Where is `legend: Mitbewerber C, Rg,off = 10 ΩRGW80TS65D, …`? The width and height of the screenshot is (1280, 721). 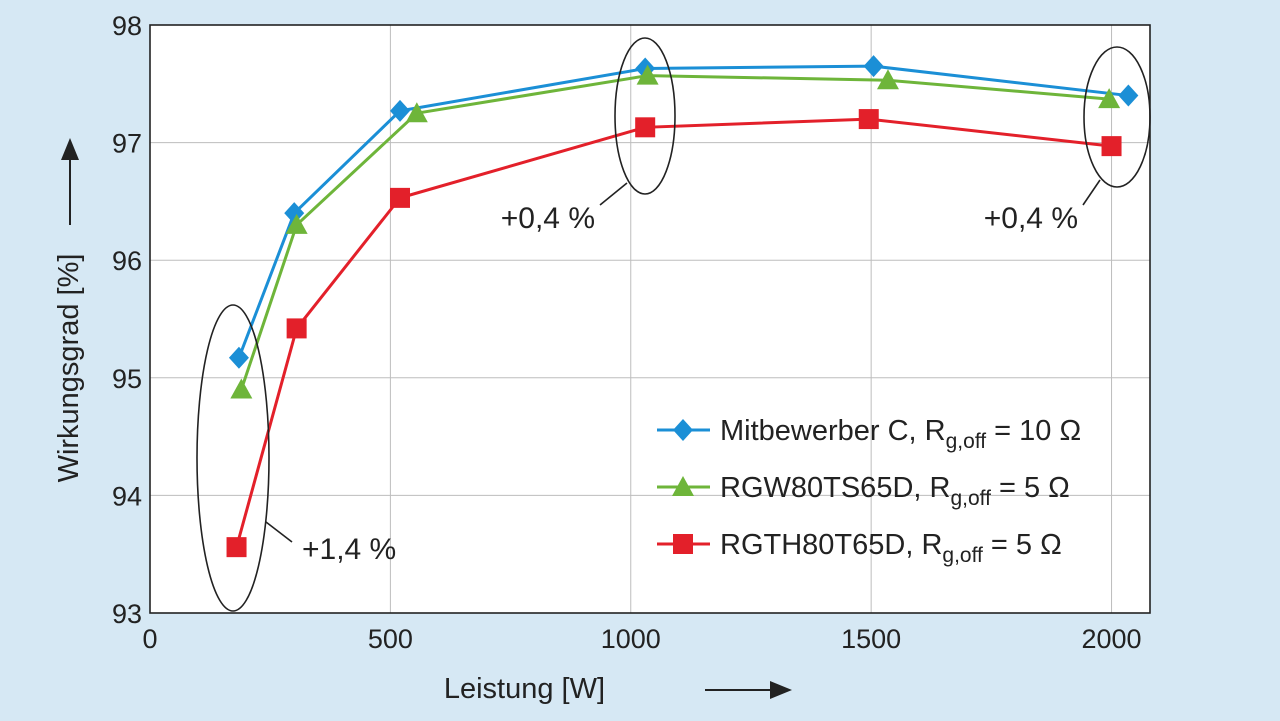 legend: Mitbewerber C, Rg,off = 10 ΩRGW80TS65D, … is located at coordinates (869, 491).